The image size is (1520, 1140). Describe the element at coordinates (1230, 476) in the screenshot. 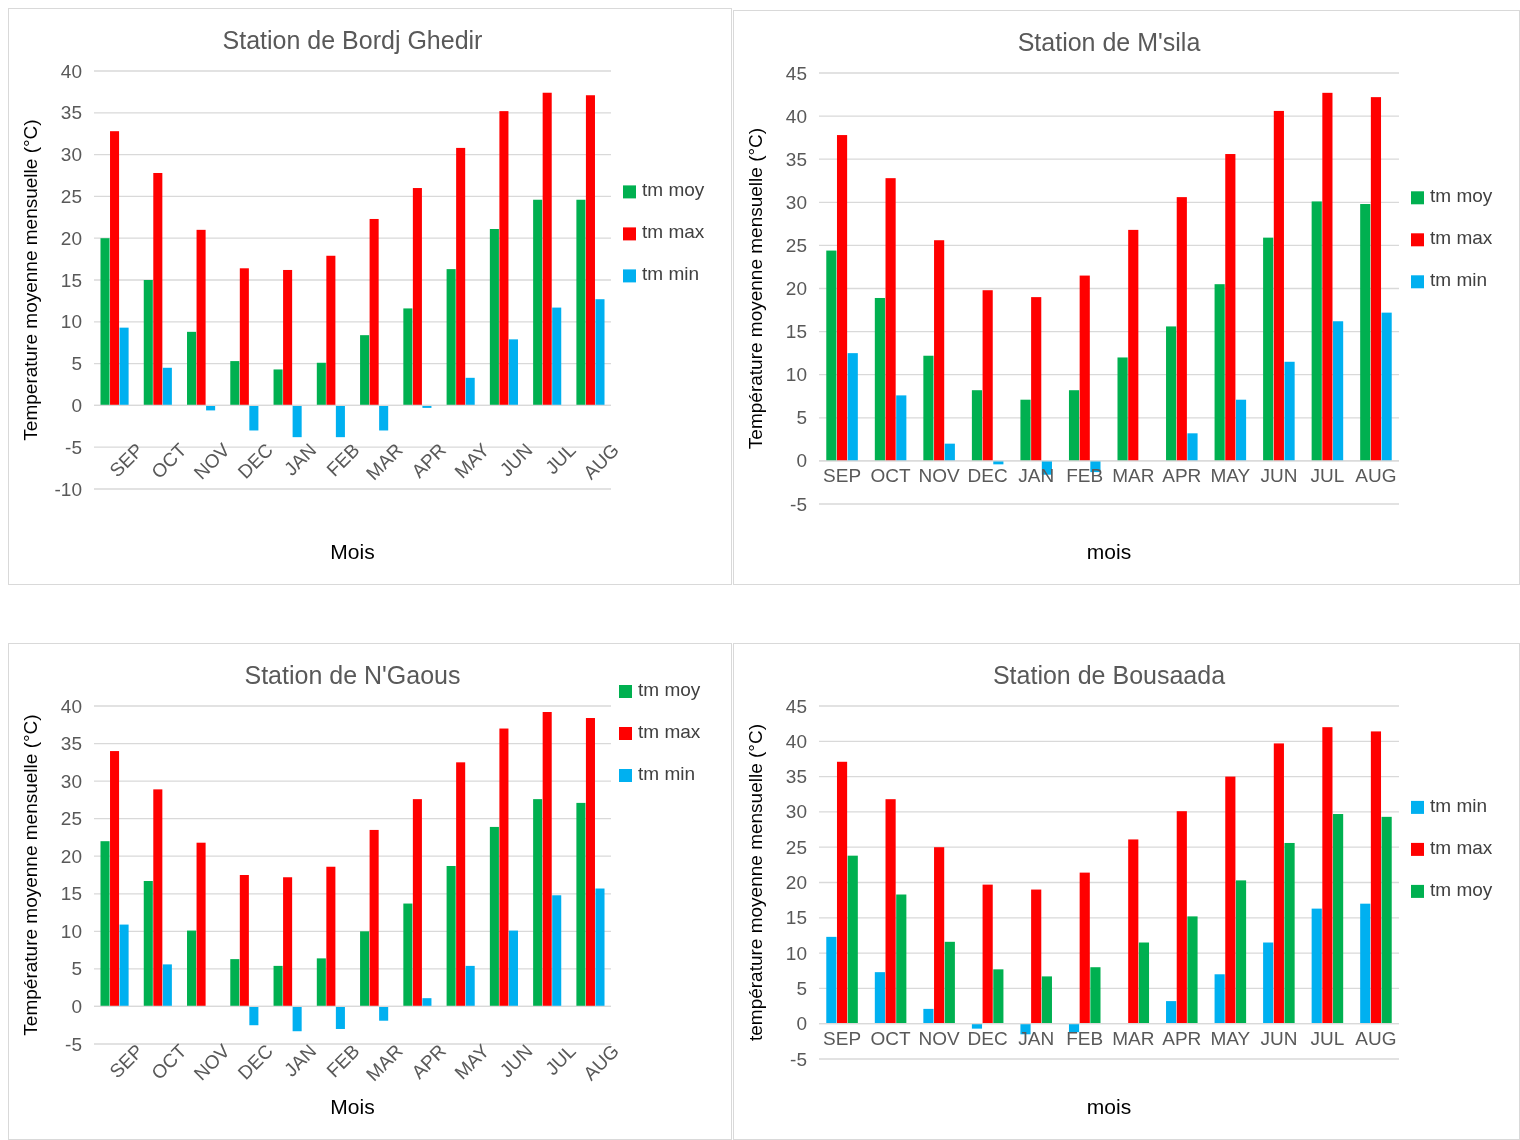

I see `x-tick-label: MAY` at that location.